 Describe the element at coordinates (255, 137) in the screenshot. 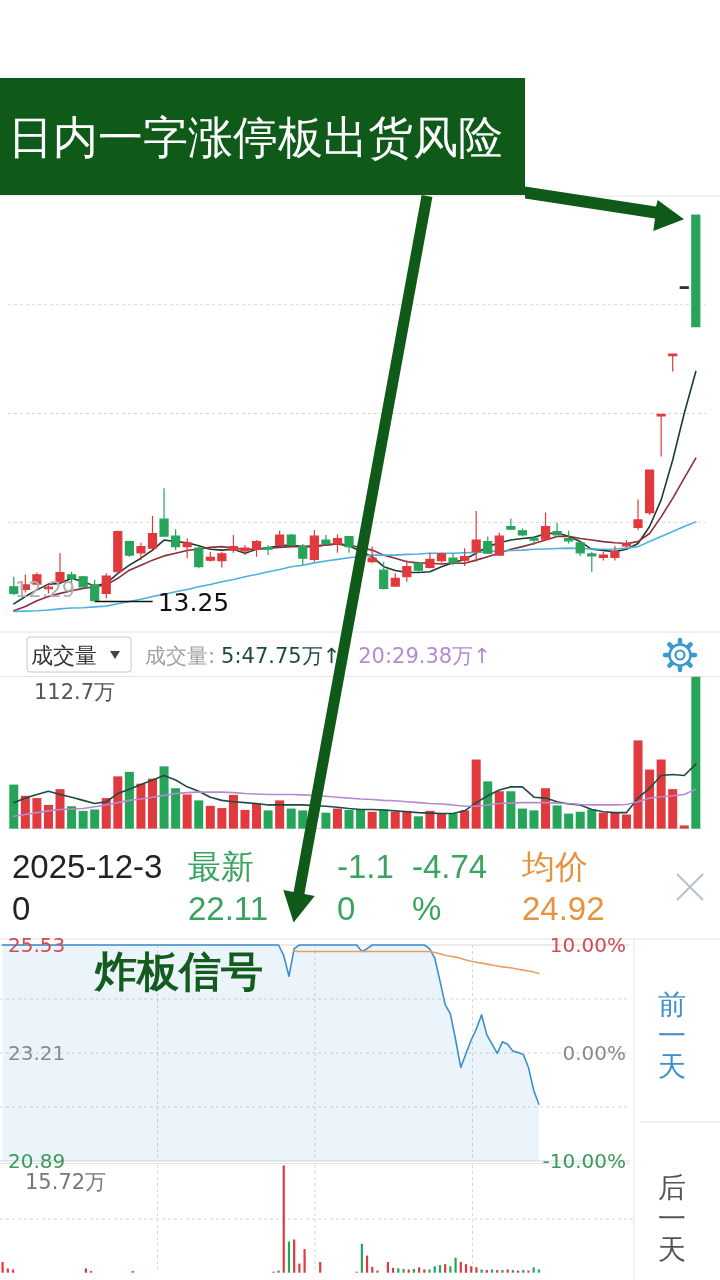

I see `text: 日内一字涨停板出货风险` at that location.